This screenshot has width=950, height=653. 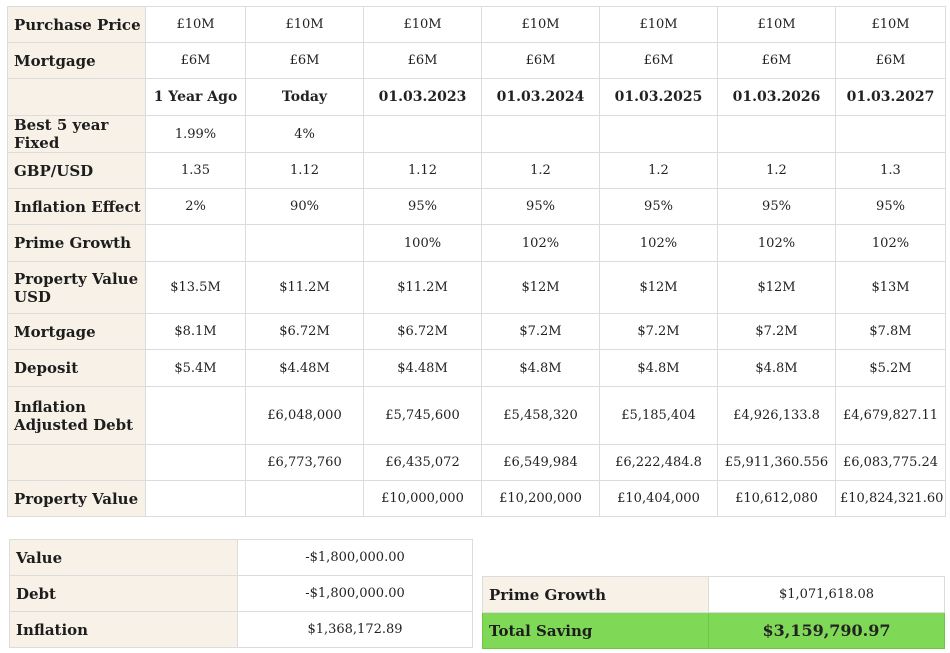 I want to click on table-cell: £6,435,072, so click(x=422, y=462).